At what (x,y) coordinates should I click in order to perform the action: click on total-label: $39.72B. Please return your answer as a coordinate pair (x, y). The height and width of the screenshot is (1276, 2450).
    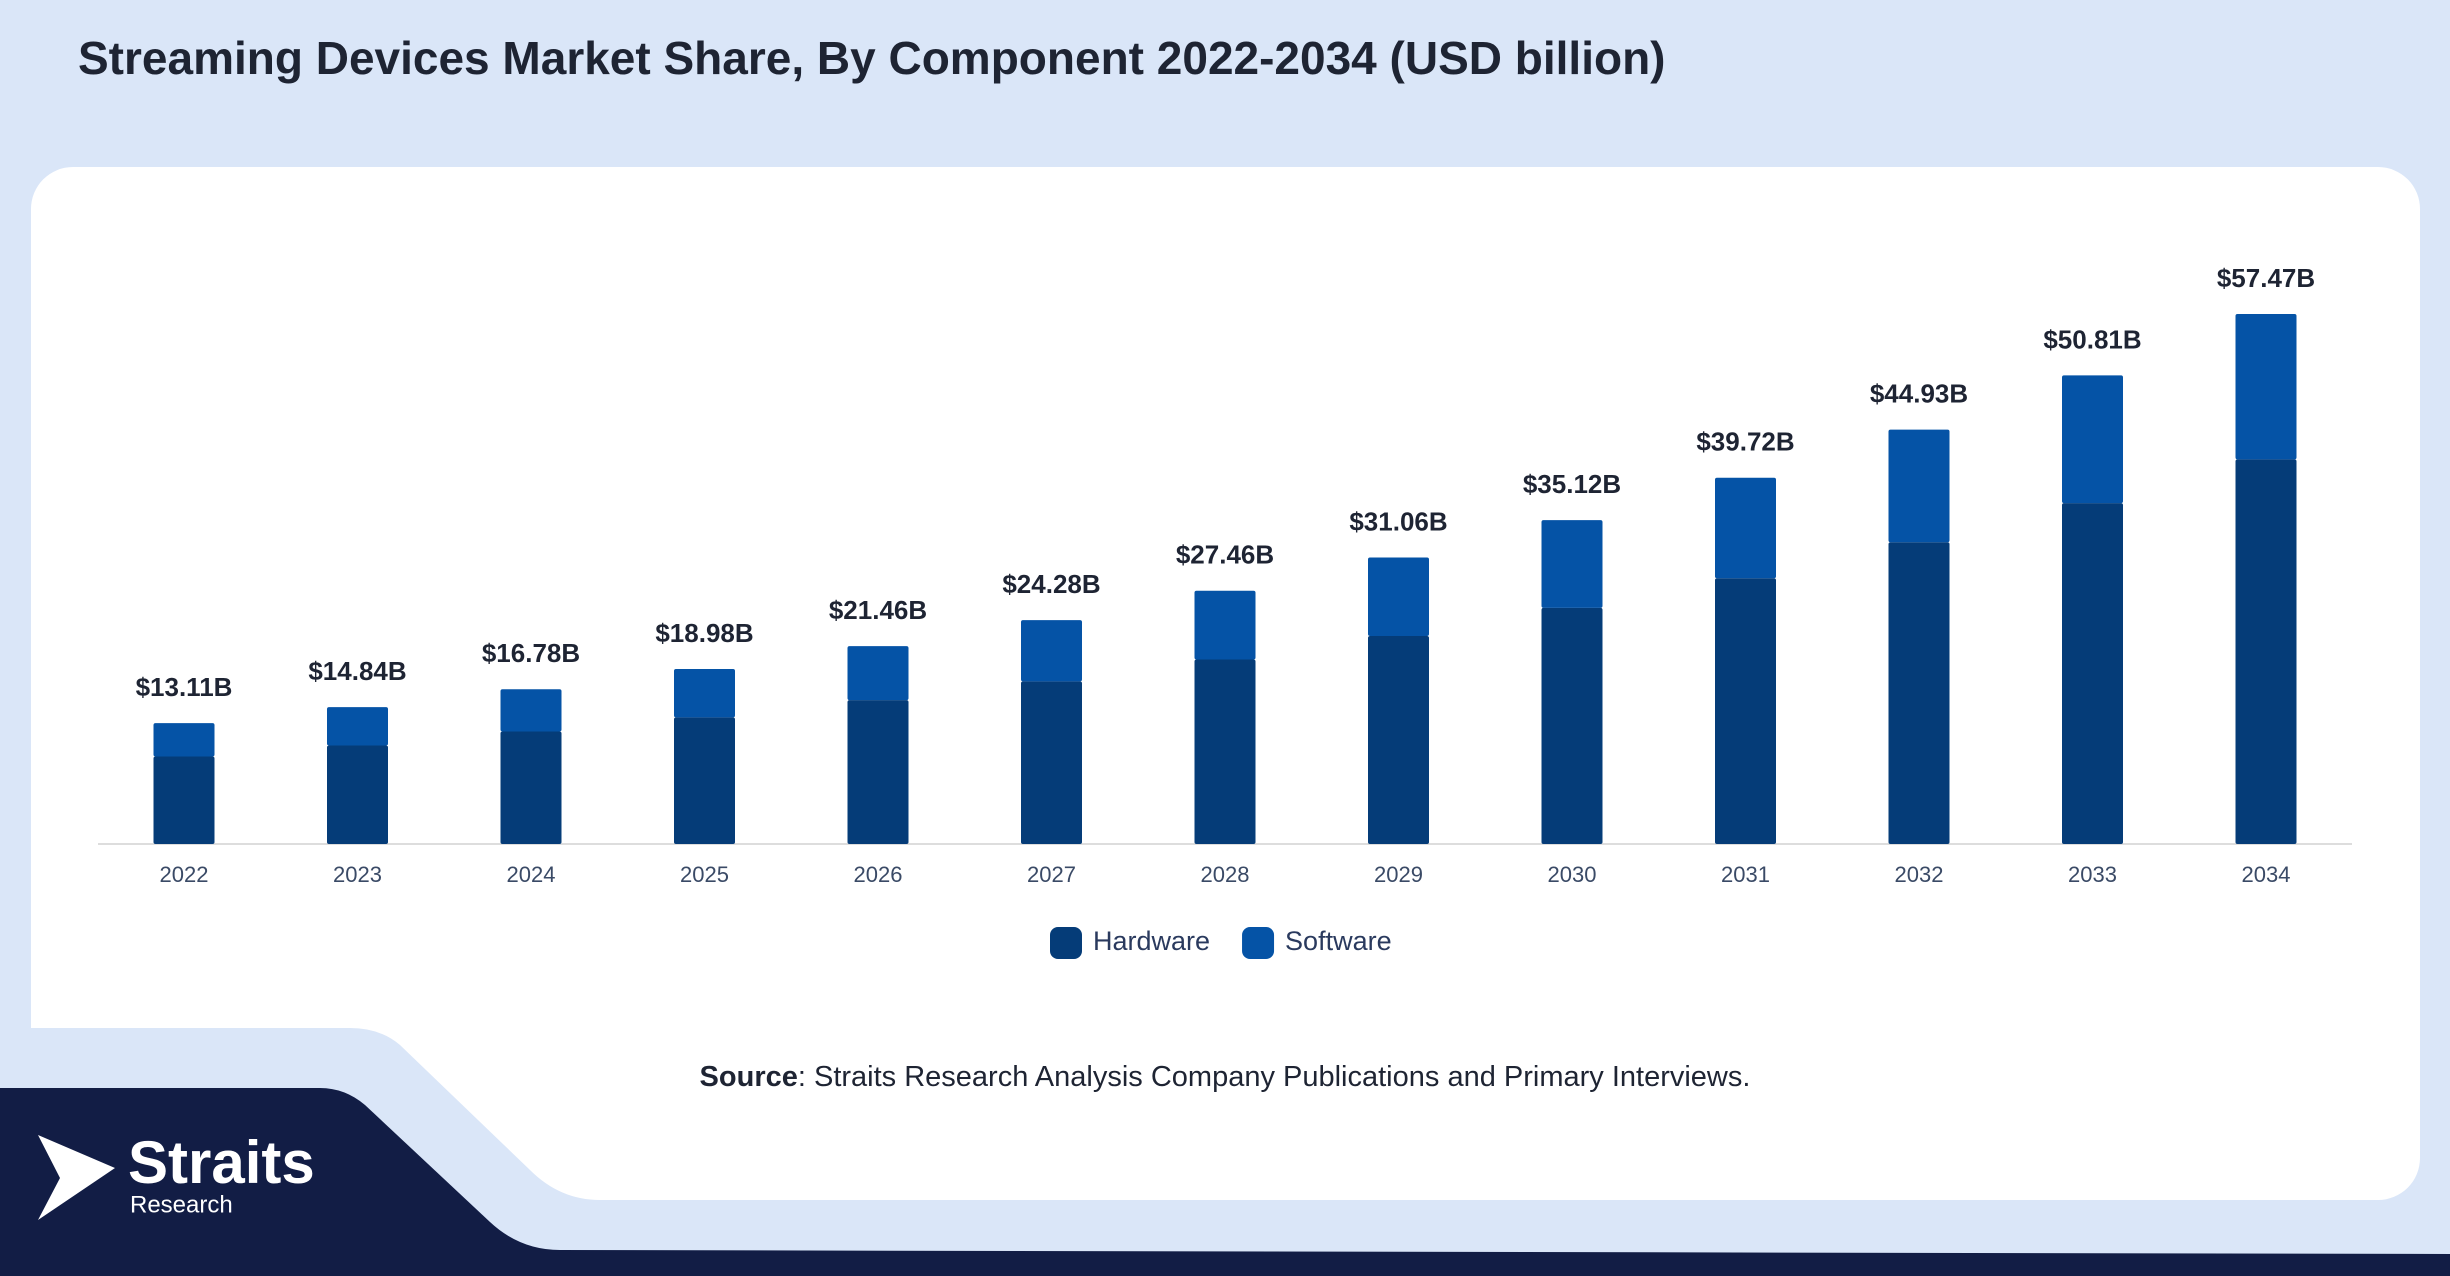
    Looking at the image, I should click on (1745, 442).